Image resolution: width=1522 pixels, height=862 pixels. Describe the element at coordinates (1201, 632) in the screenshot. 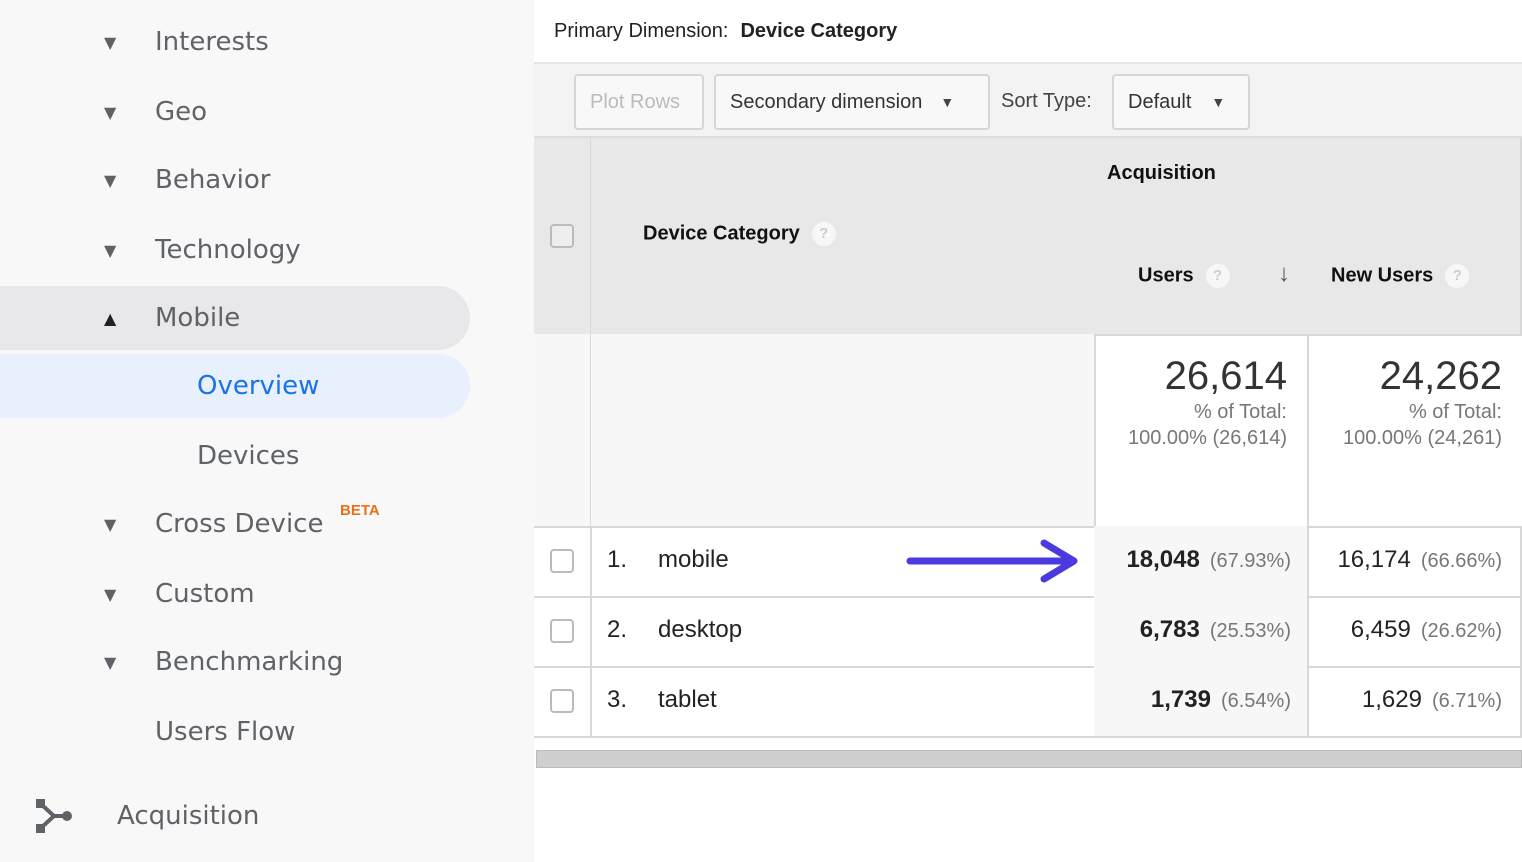

I see `users-cell: 6,783 (25.53%)` at that location.